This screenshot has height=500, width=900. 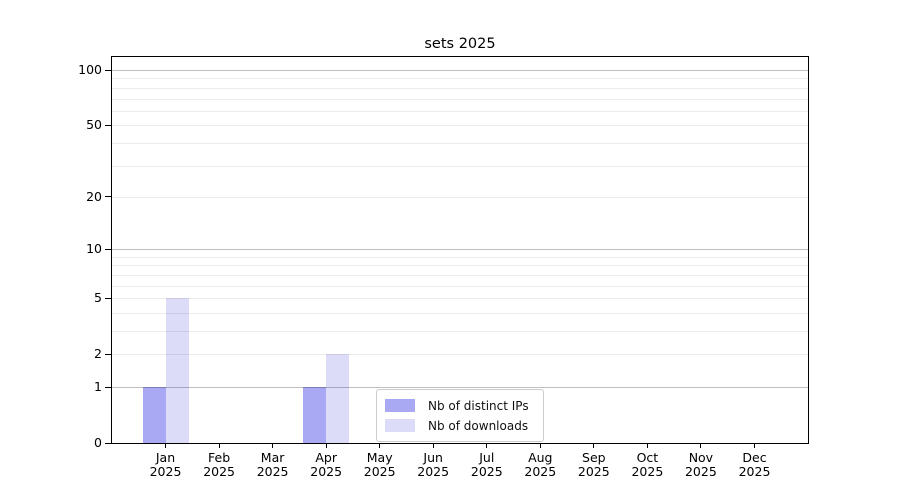 What do you see at coordinates (94, 249) in the screenshot?
I see `y-tick-label: 10` at bounding box center [94, 249].